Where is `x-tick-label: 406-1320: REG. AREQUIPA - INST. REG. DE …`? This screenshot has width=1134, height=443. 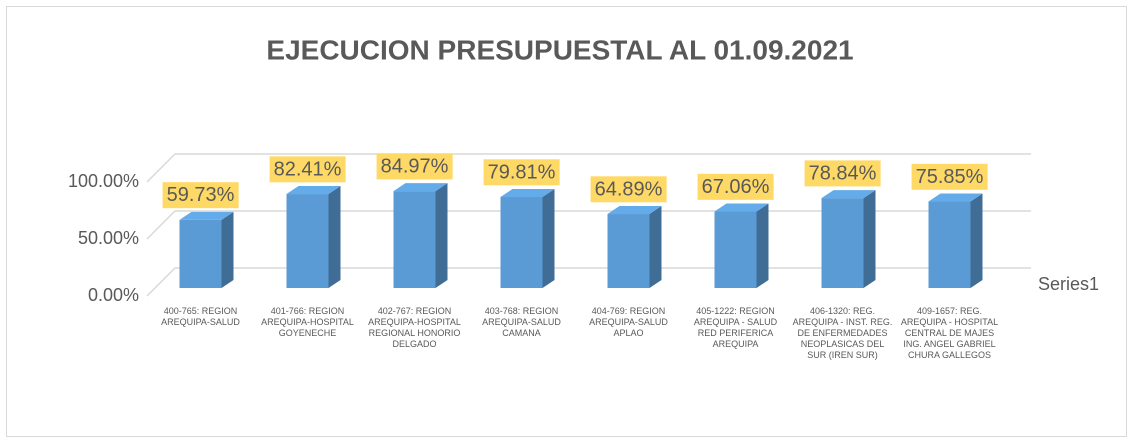 x-tick-label: 406-1320: REG. AREQUIPA - INST. REG. DE … is located at coordinates (842, 333).